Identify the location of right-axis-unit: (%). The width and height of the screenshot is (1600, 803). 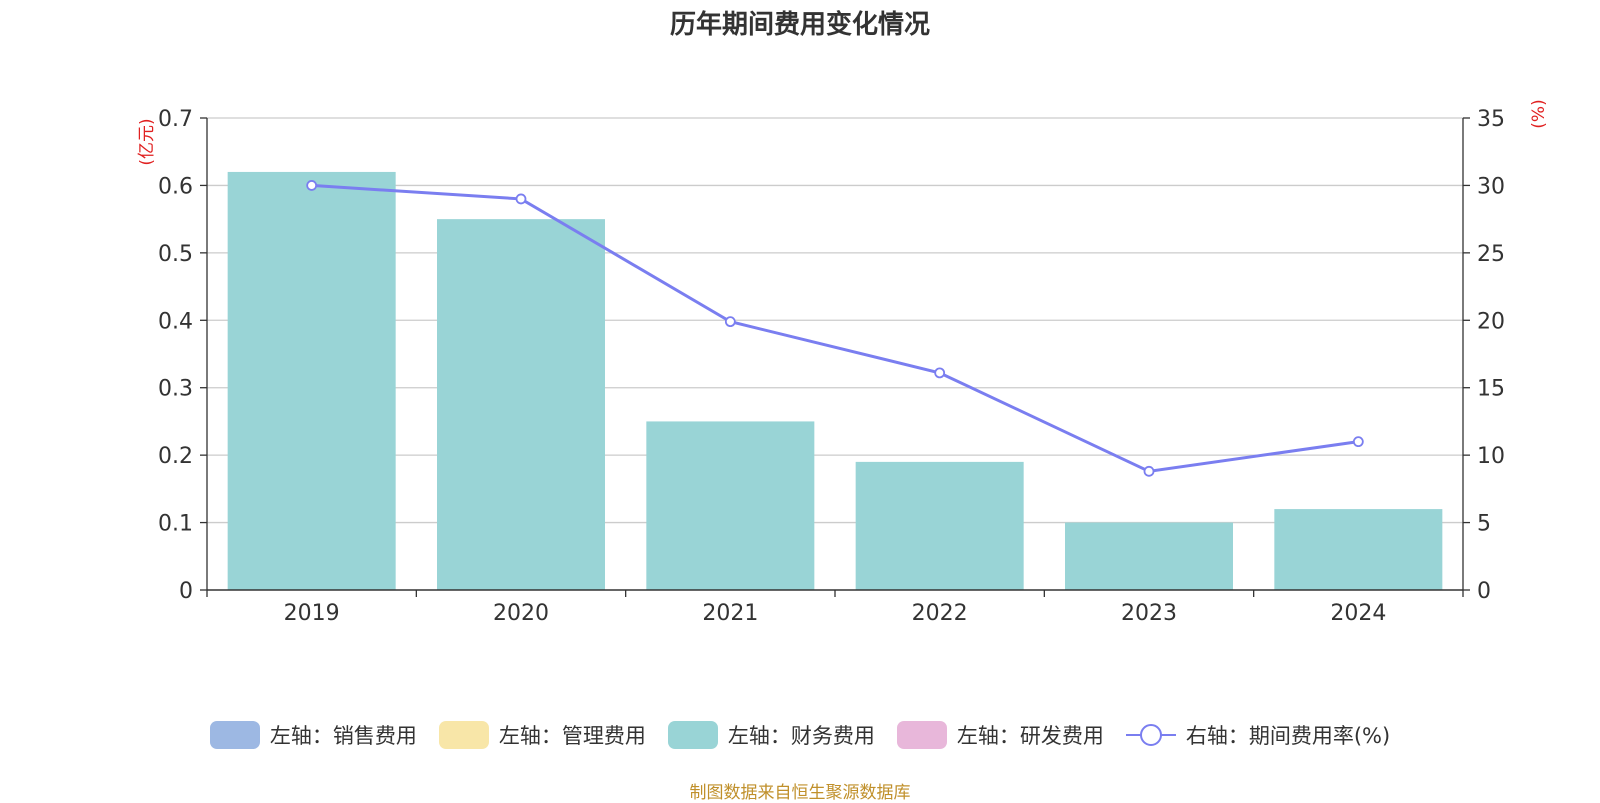
(1539, 113).